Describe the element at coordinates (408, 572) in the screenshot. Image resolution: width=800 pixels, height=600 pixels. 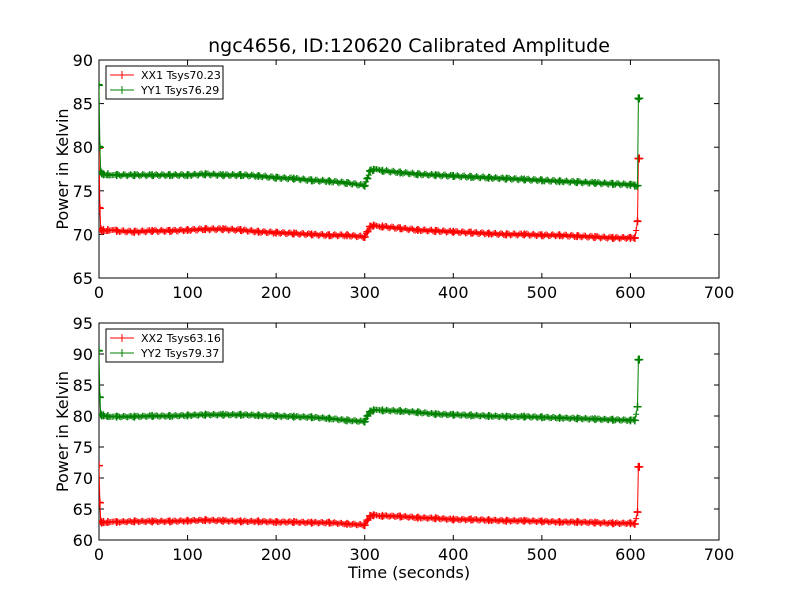
I see `x-axis-label: Time (seconds)` at that location.